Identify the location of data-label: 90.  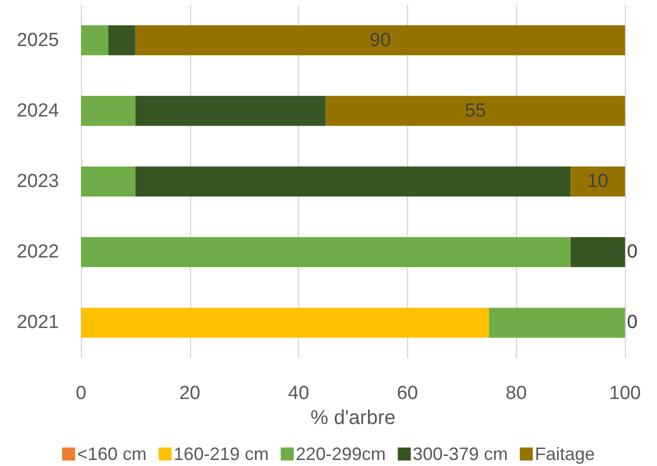
(380, 40).